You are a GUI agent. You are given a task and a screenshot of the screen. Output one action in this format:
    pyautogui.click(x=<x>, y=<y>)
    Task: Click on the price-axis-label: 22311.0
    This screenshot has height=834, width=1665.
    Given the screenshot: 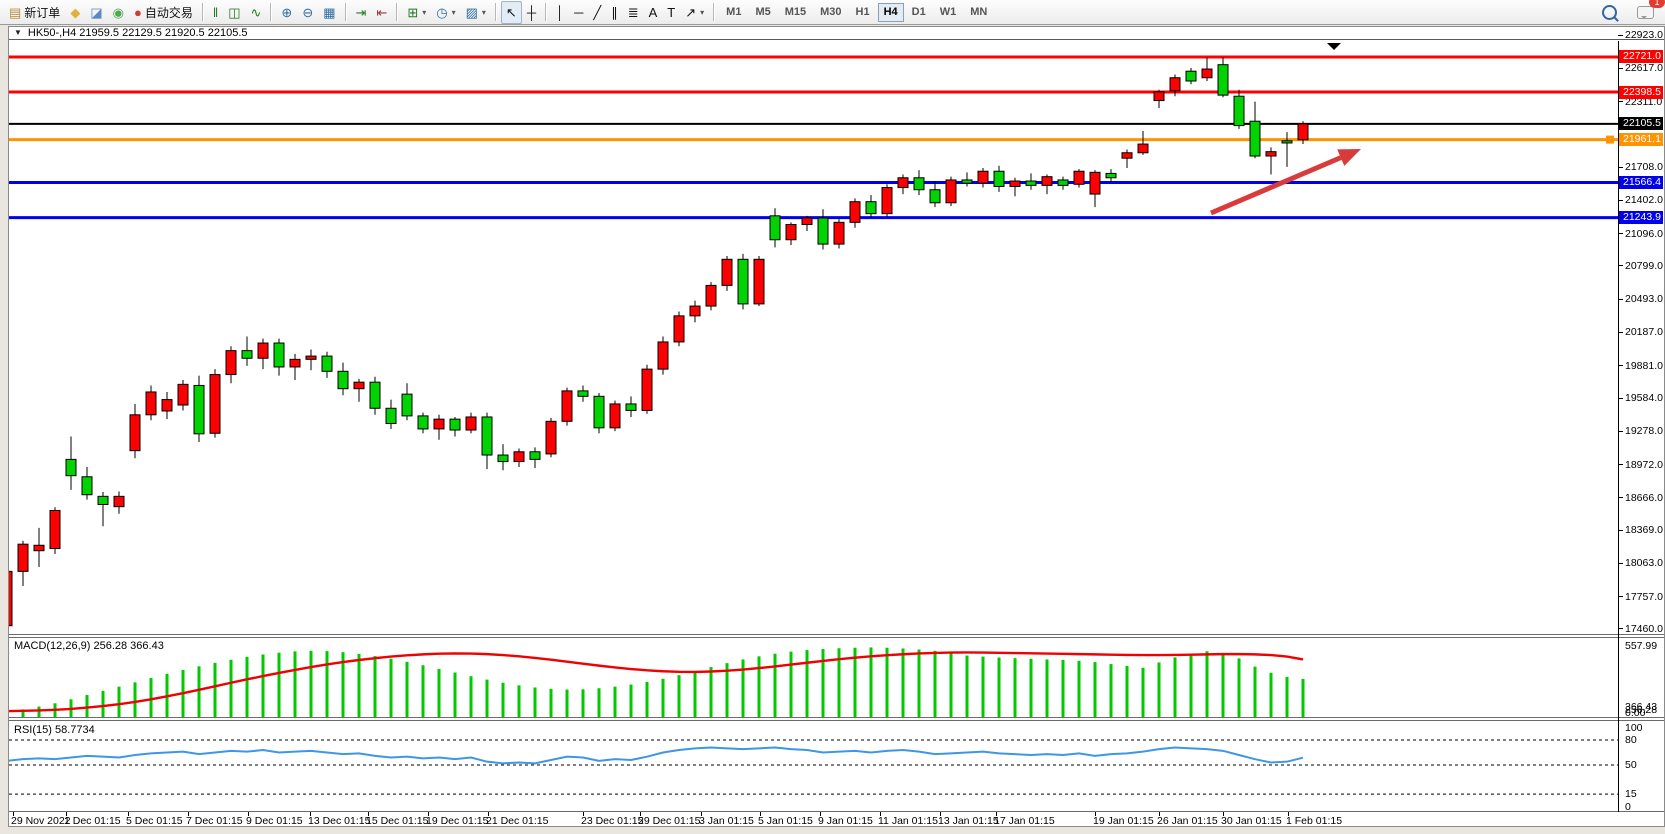 What is the action you would take?
    pyautogui.click(x=1644, y=101)
    